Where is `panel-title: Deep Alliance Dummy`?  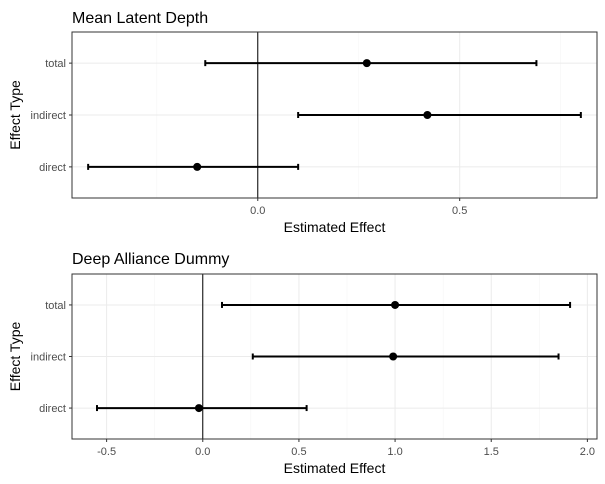
panel-title: Deep Alliance Dummy is located at coordinates (150, 259).